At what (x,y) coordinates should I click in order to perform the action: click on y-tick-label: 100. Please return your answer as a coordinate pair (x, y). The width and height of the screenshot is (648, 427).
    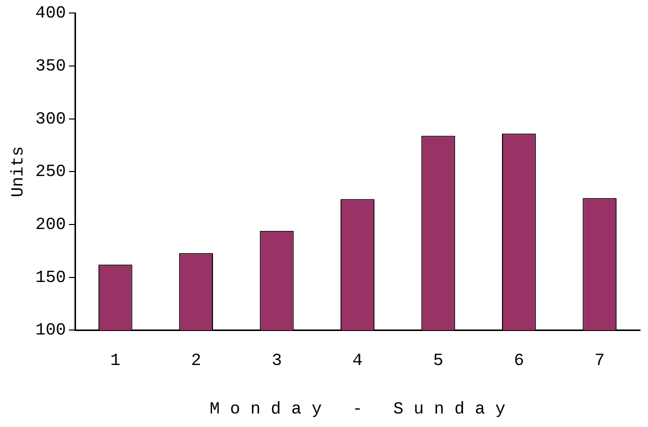
    Looking at the image, I should click on (50, 331).